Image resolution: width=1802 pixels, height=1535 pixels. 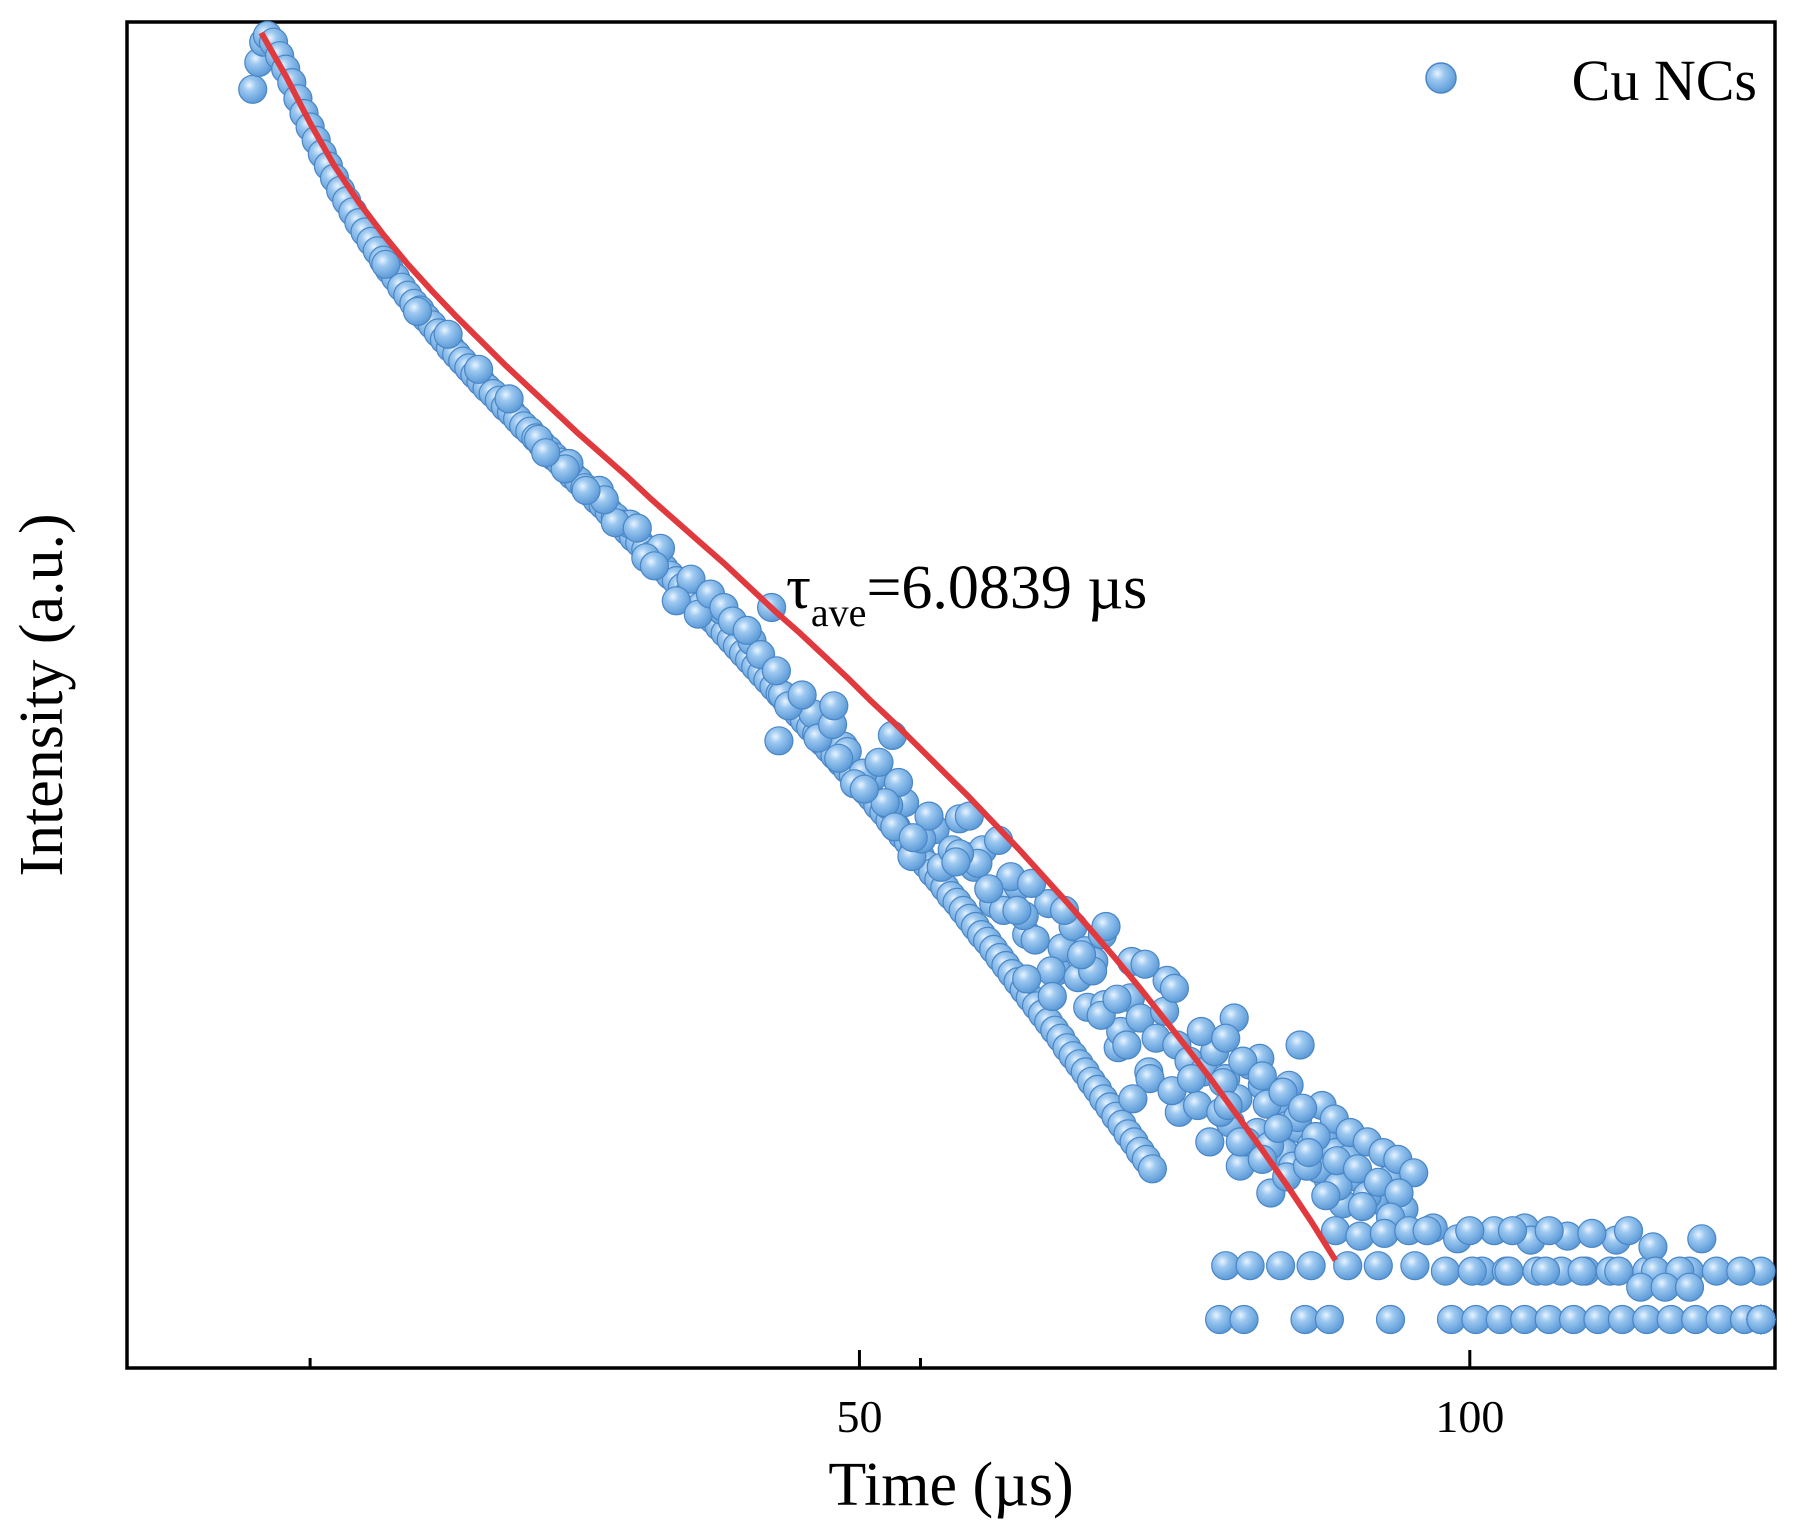 What do you see at coordinates (1664, 80) in the screenshot?
I see `legend-label: Cu NCs` at bounding box center [1664, 80].